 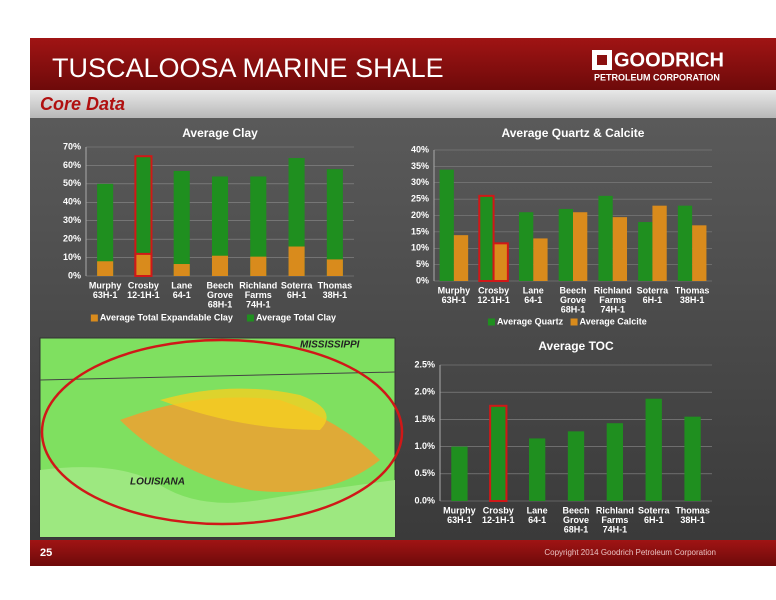 What do you see at coordinates (420, 199) in the screenshot?
I see `y-tick-label: 25%` at bounding box center [420, 199].